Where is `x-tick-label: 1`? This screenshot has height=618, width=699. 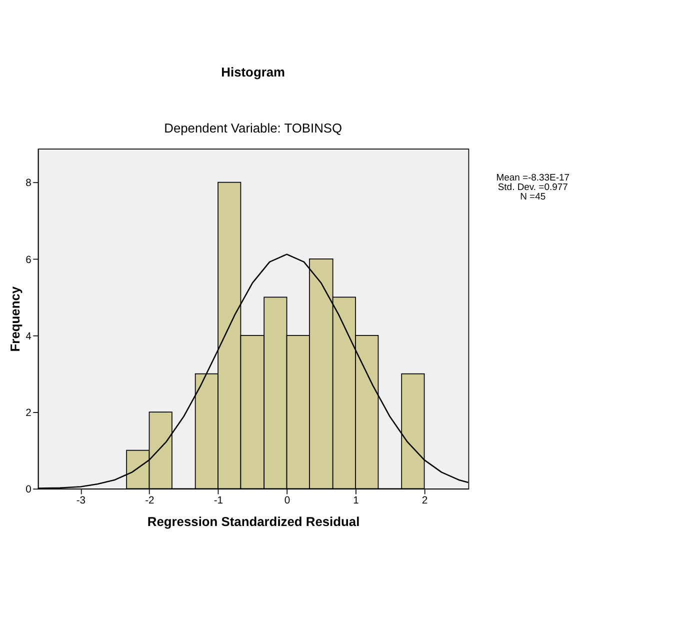
x-tick-label: 1 is located at coordinates (356, 501).